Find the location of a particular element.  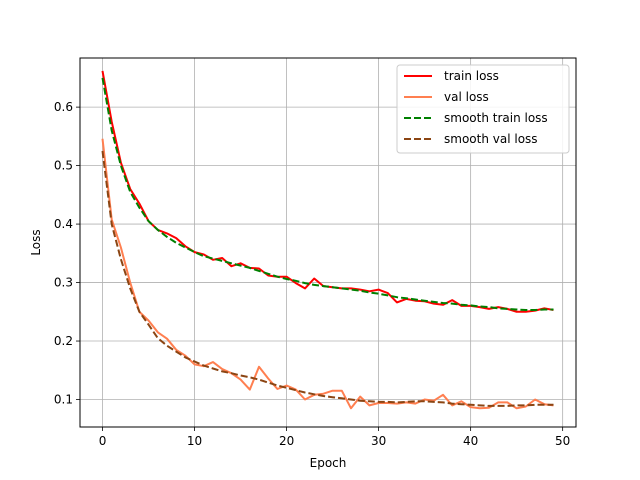

legend-label: train loss is located at coordinates (471, 76).